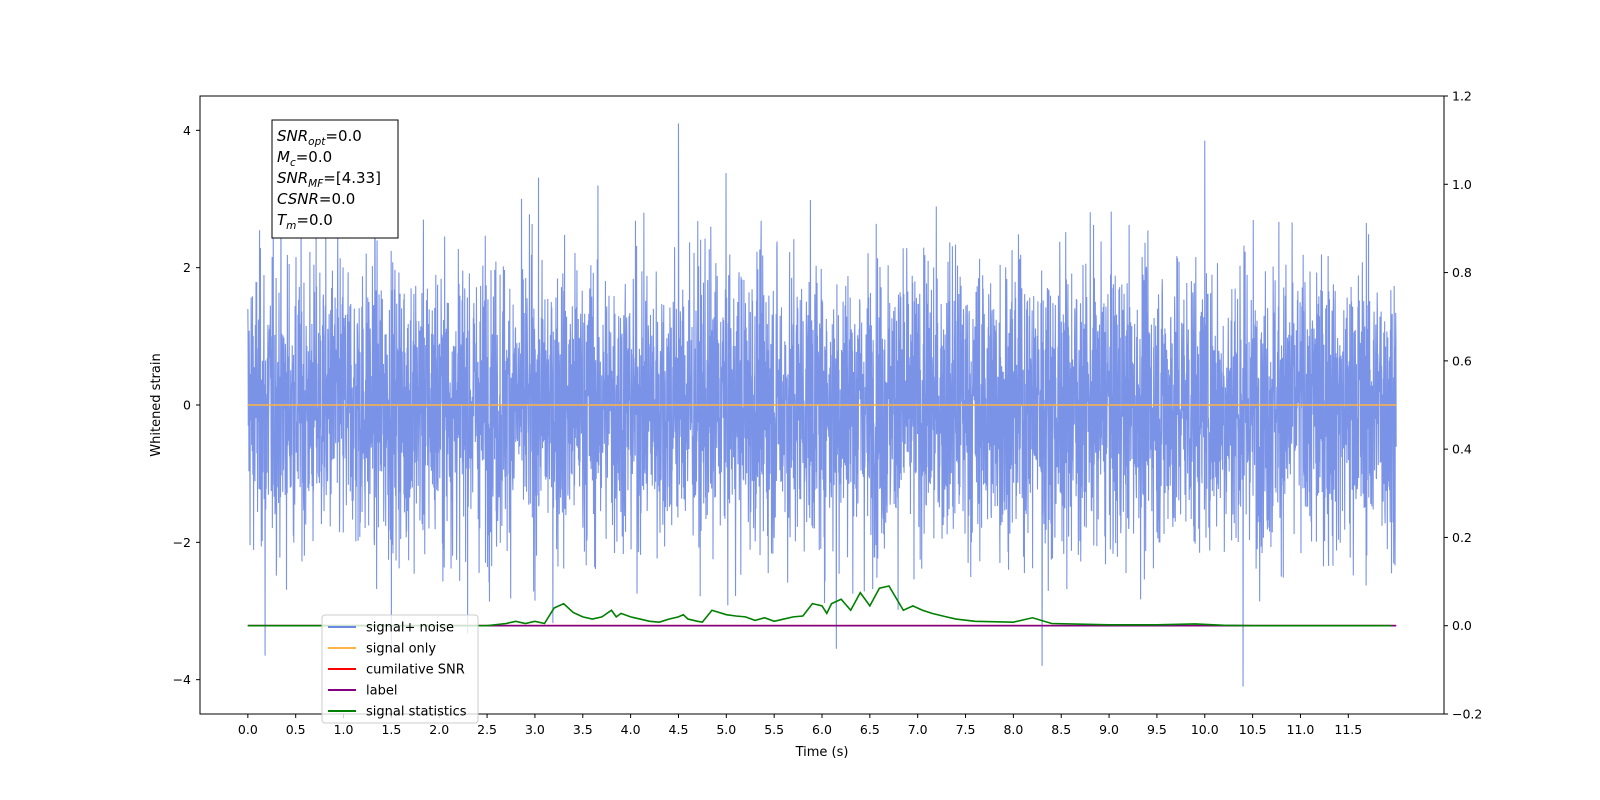 The image size is (1600, 800). What do you see at coordinates (344, 729) in the screenshot?
I see `x-tick-label: 1.0` at bounding box center [344, 729].